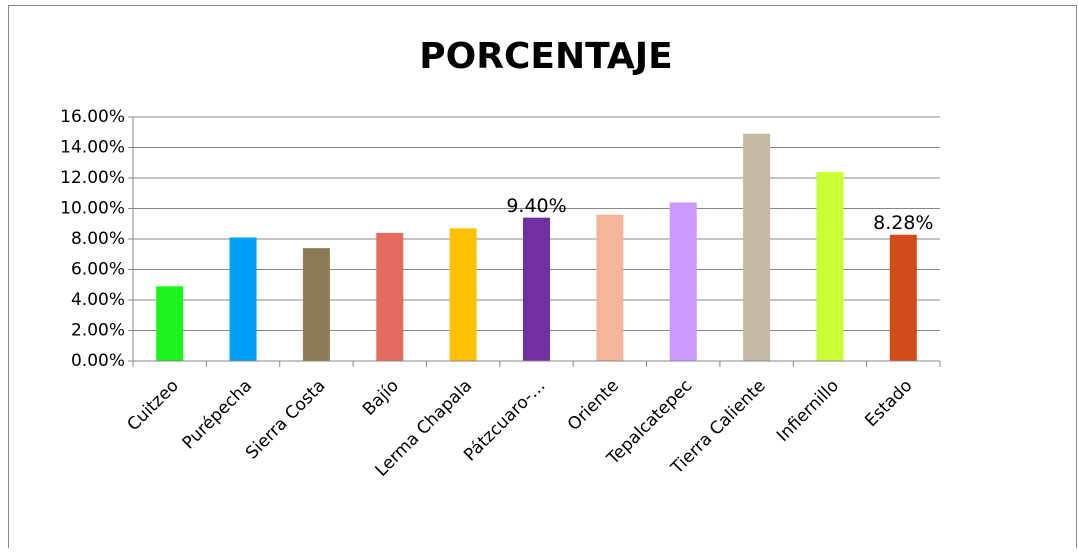 The width and height of the screenshot is (1078, 552). I want to click on value-label: 9.40%, so click(536, 206).